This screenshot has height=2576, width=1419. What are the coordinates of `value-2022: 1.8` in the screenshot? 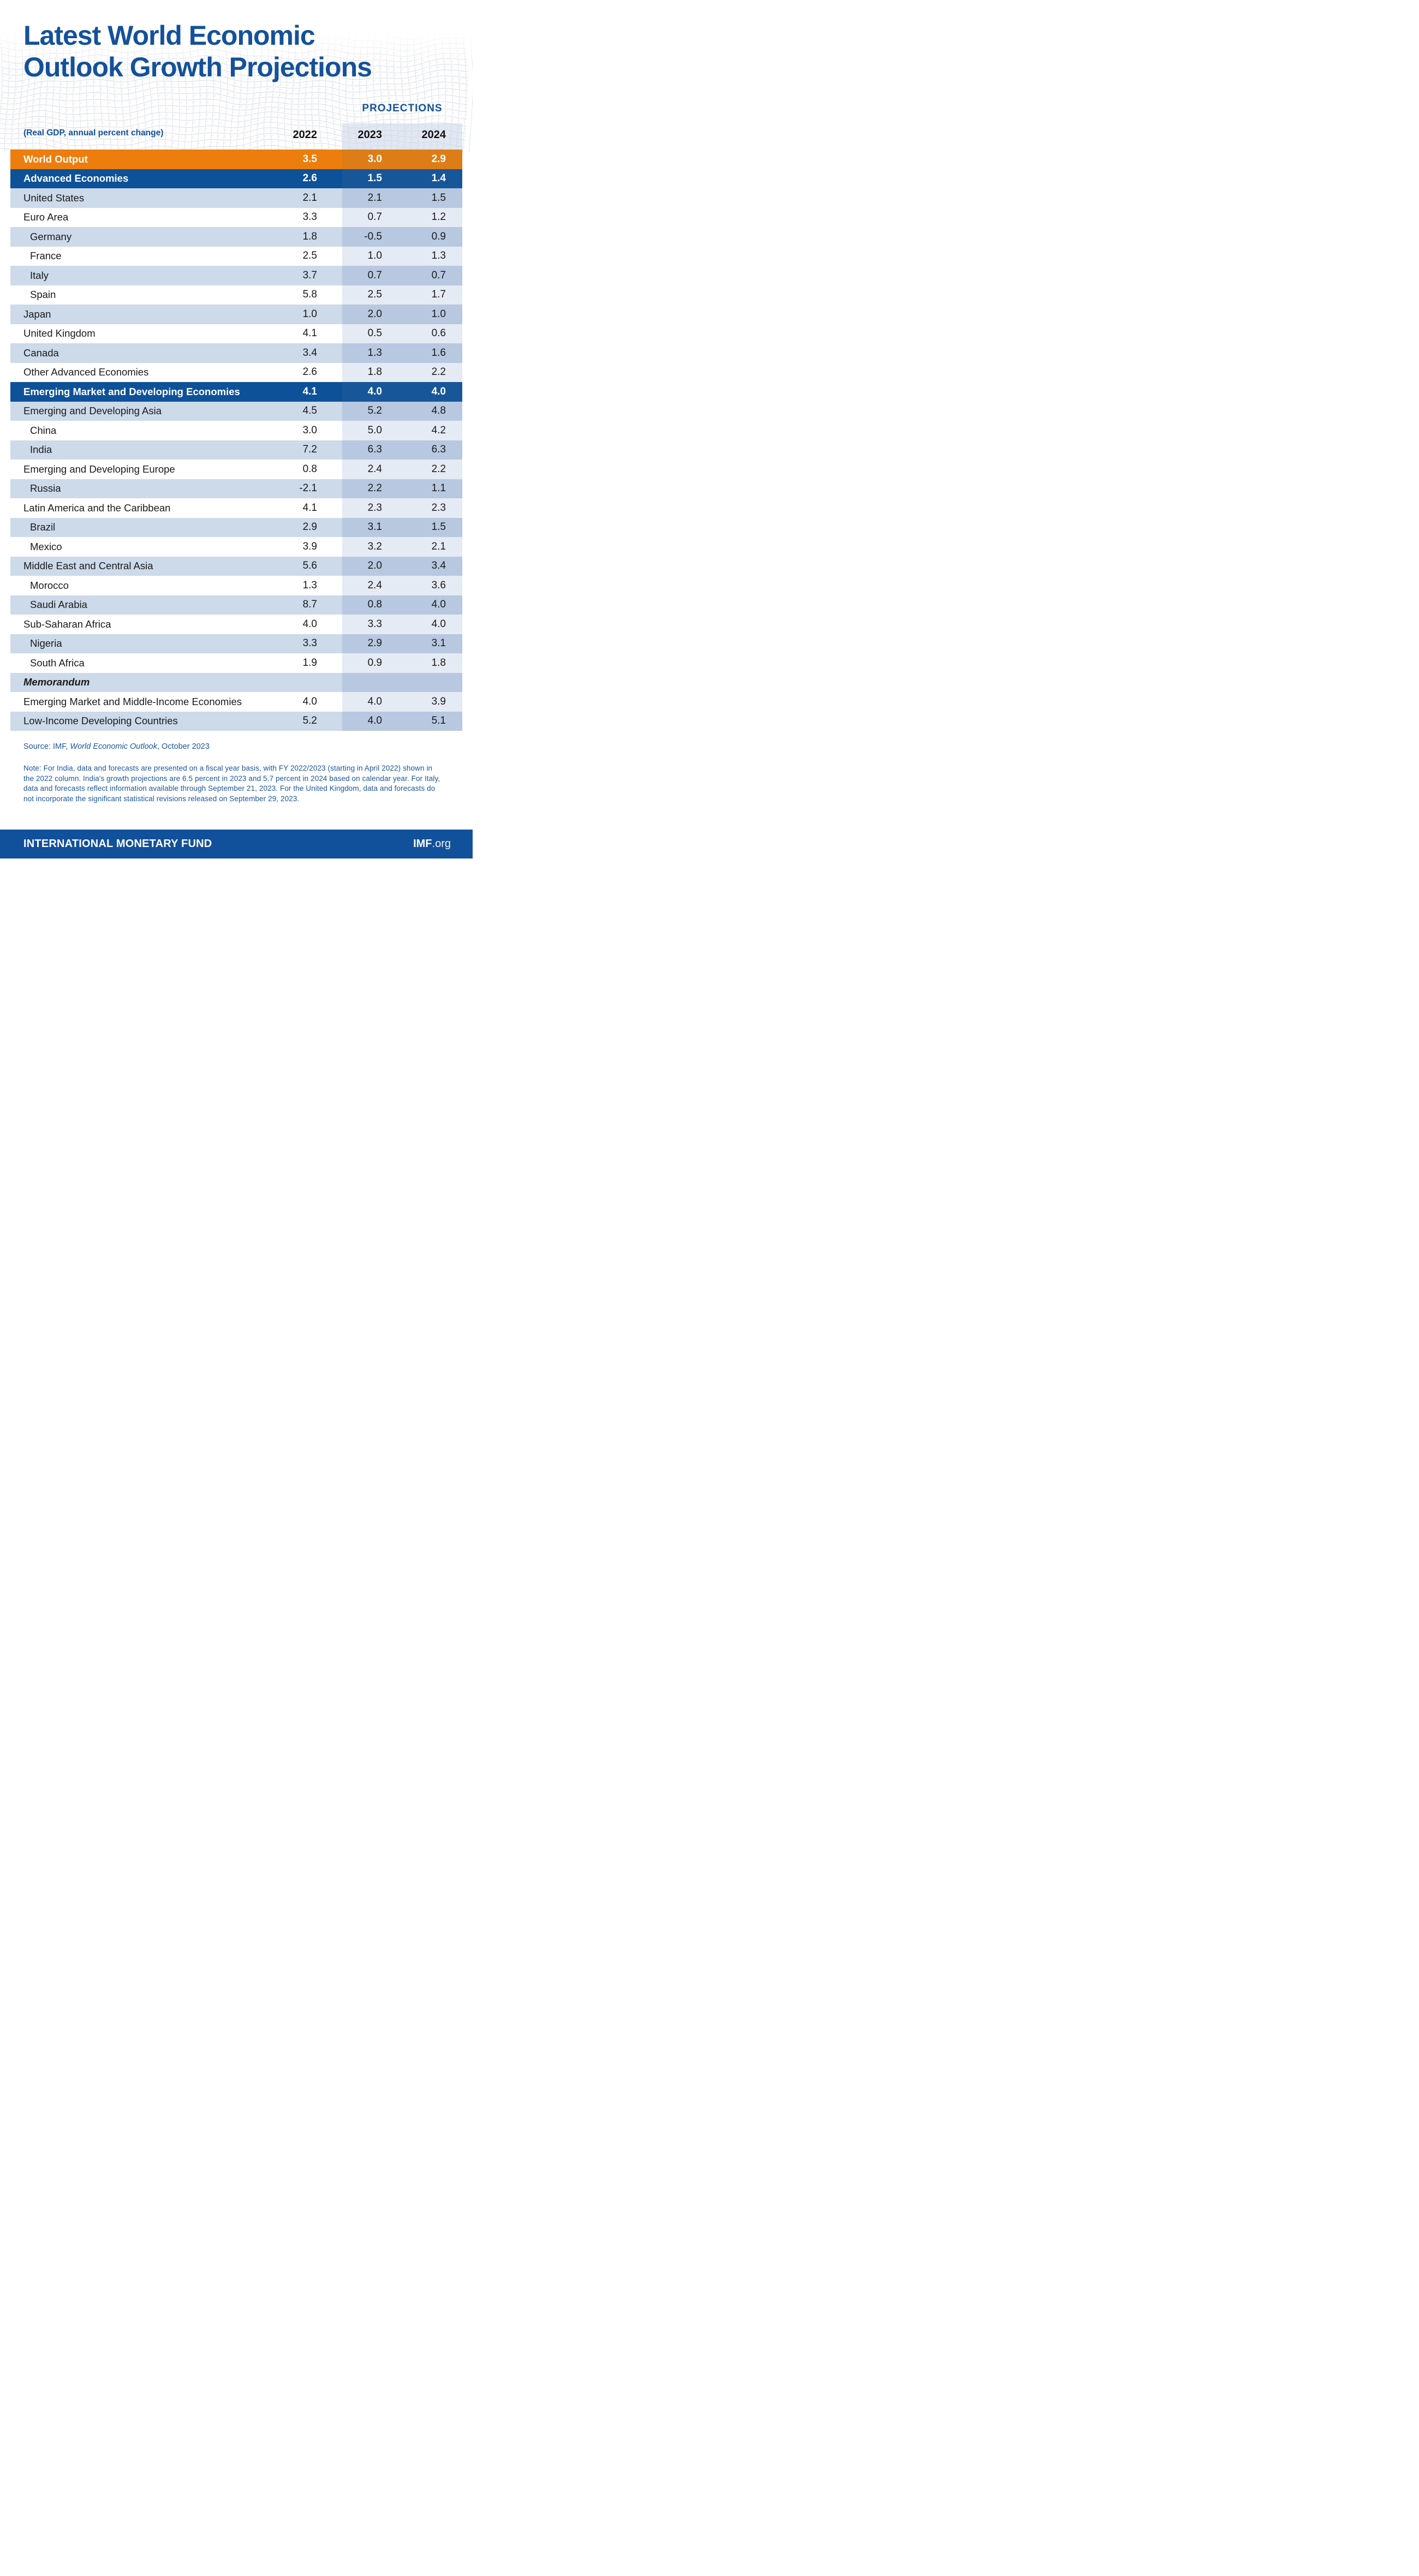 It's located at (309, 236).